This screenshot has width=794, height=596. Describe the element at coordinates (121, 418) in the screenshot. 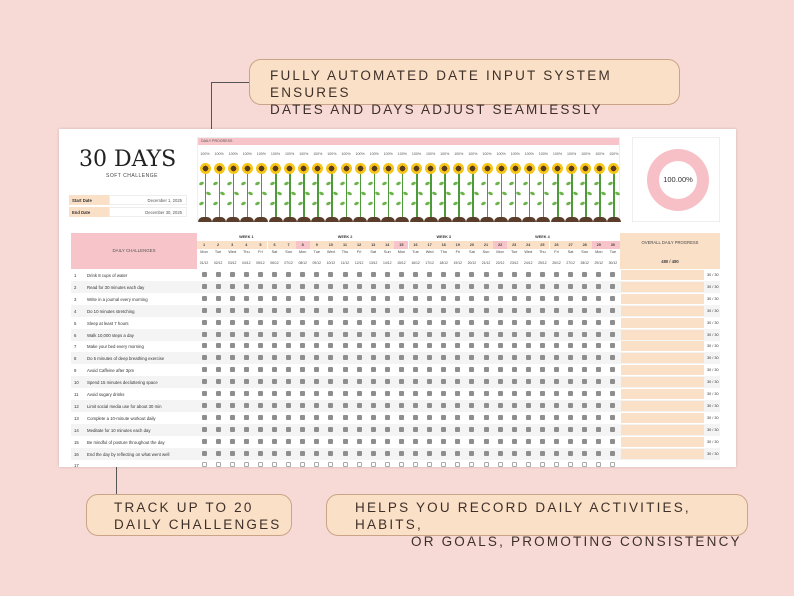

I see `challenge-text: Complete a 10-minute workout daily` at that location.